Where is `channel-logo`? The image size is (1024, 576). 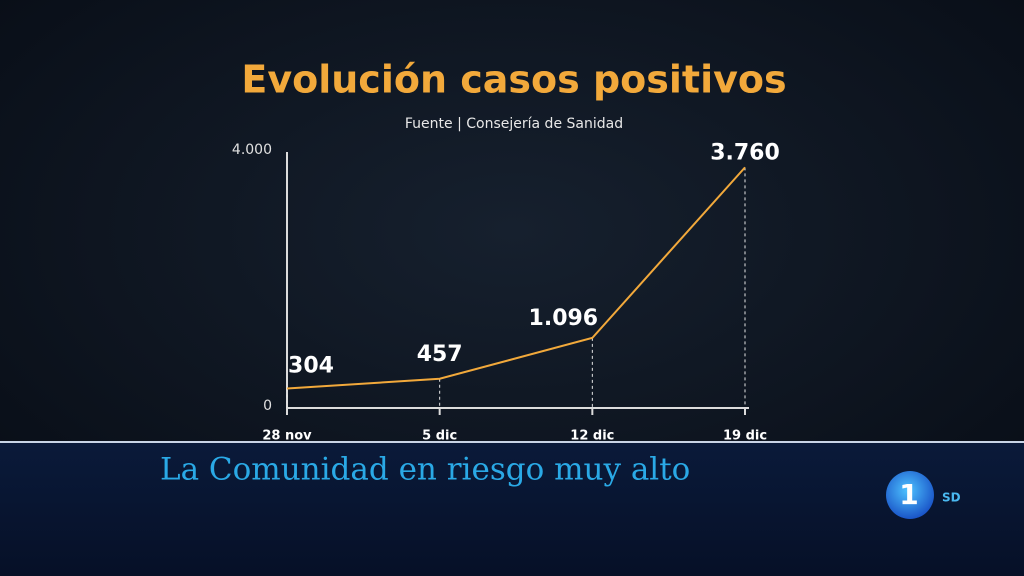 channel-logo is located at coordinates (910, 495).